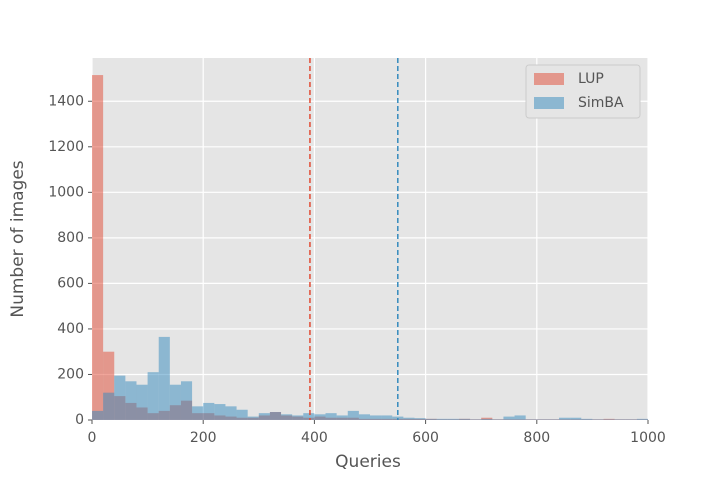 The image size is (720, 484). I want to click on x-axis-label: Queries, so click(368, 462).